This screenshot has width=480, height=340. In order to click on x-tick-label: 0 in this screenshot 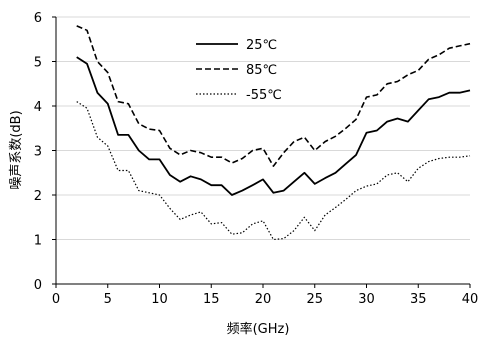, I will do `click(56, 299)`.